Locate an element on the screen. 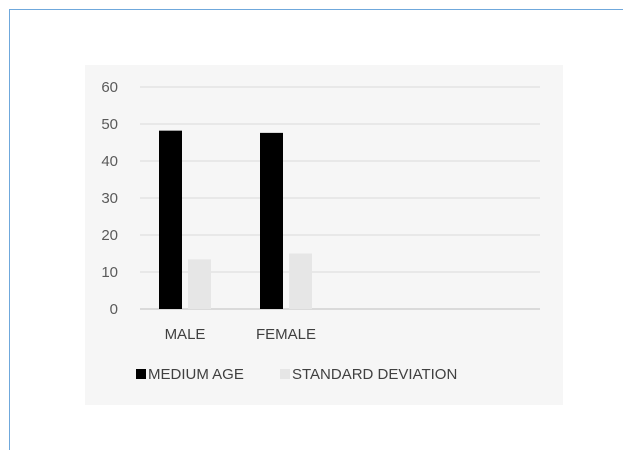 This screenshot has width=625, height=450. y-tick-label: 50 is located at coordinates (109, 124).